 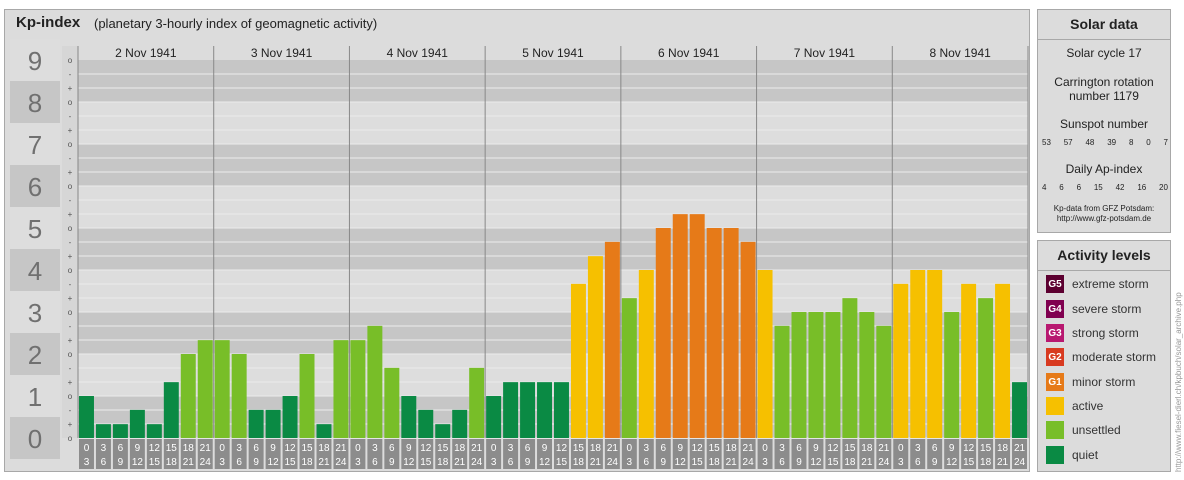 I want to click on interval-start-label: 0, so click(x=494, y=448).